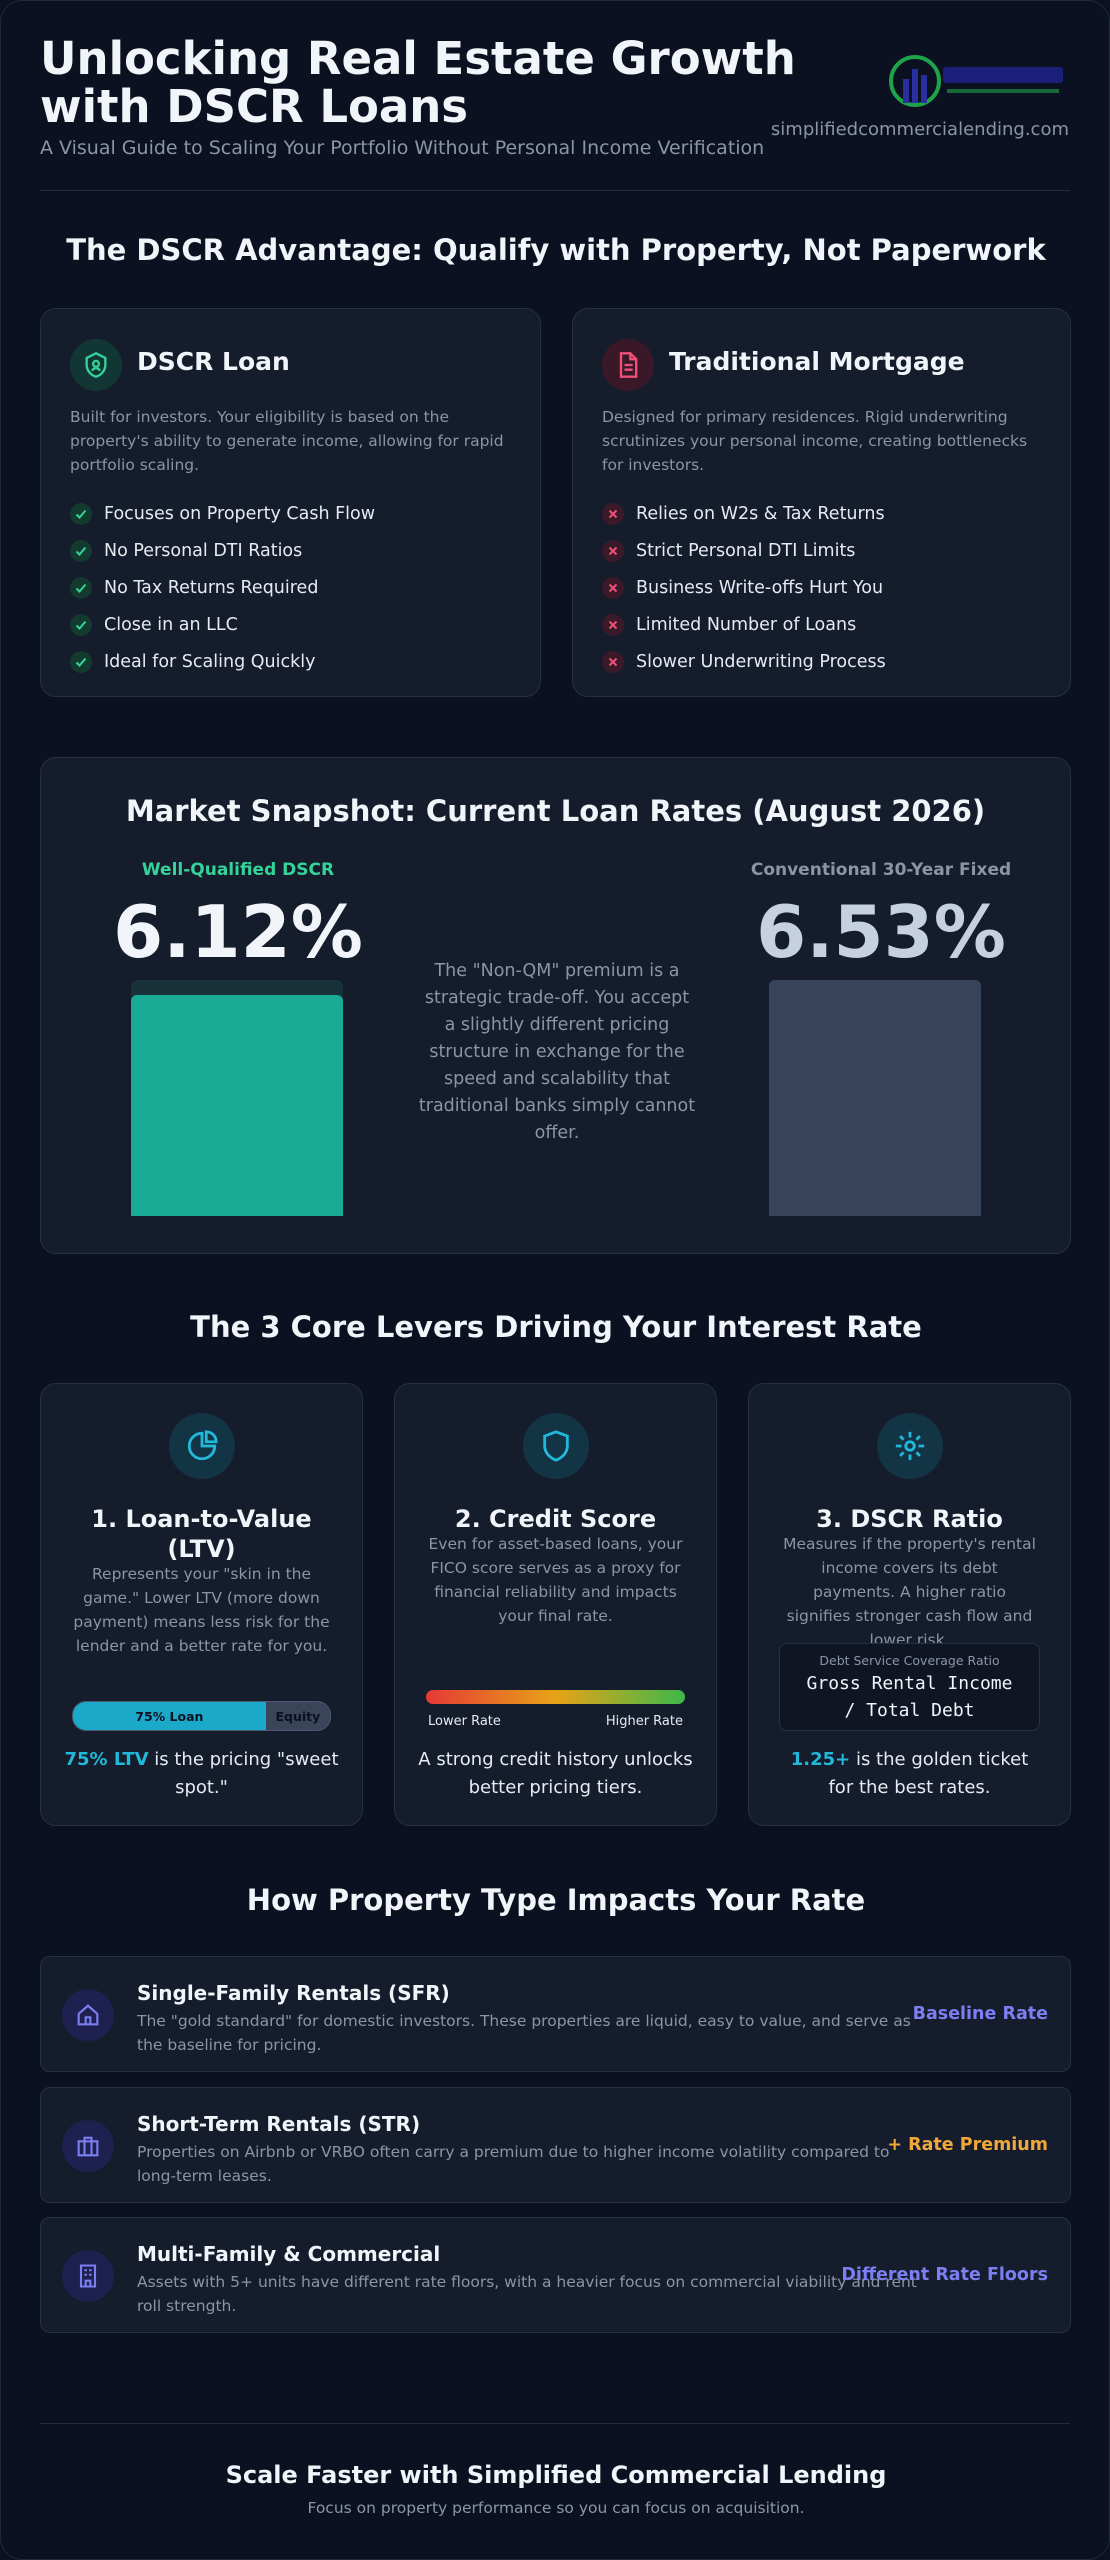 The image size is (1110, 2560). I want to click on lever-title: 2. Credit Score, so click(555, 1519).